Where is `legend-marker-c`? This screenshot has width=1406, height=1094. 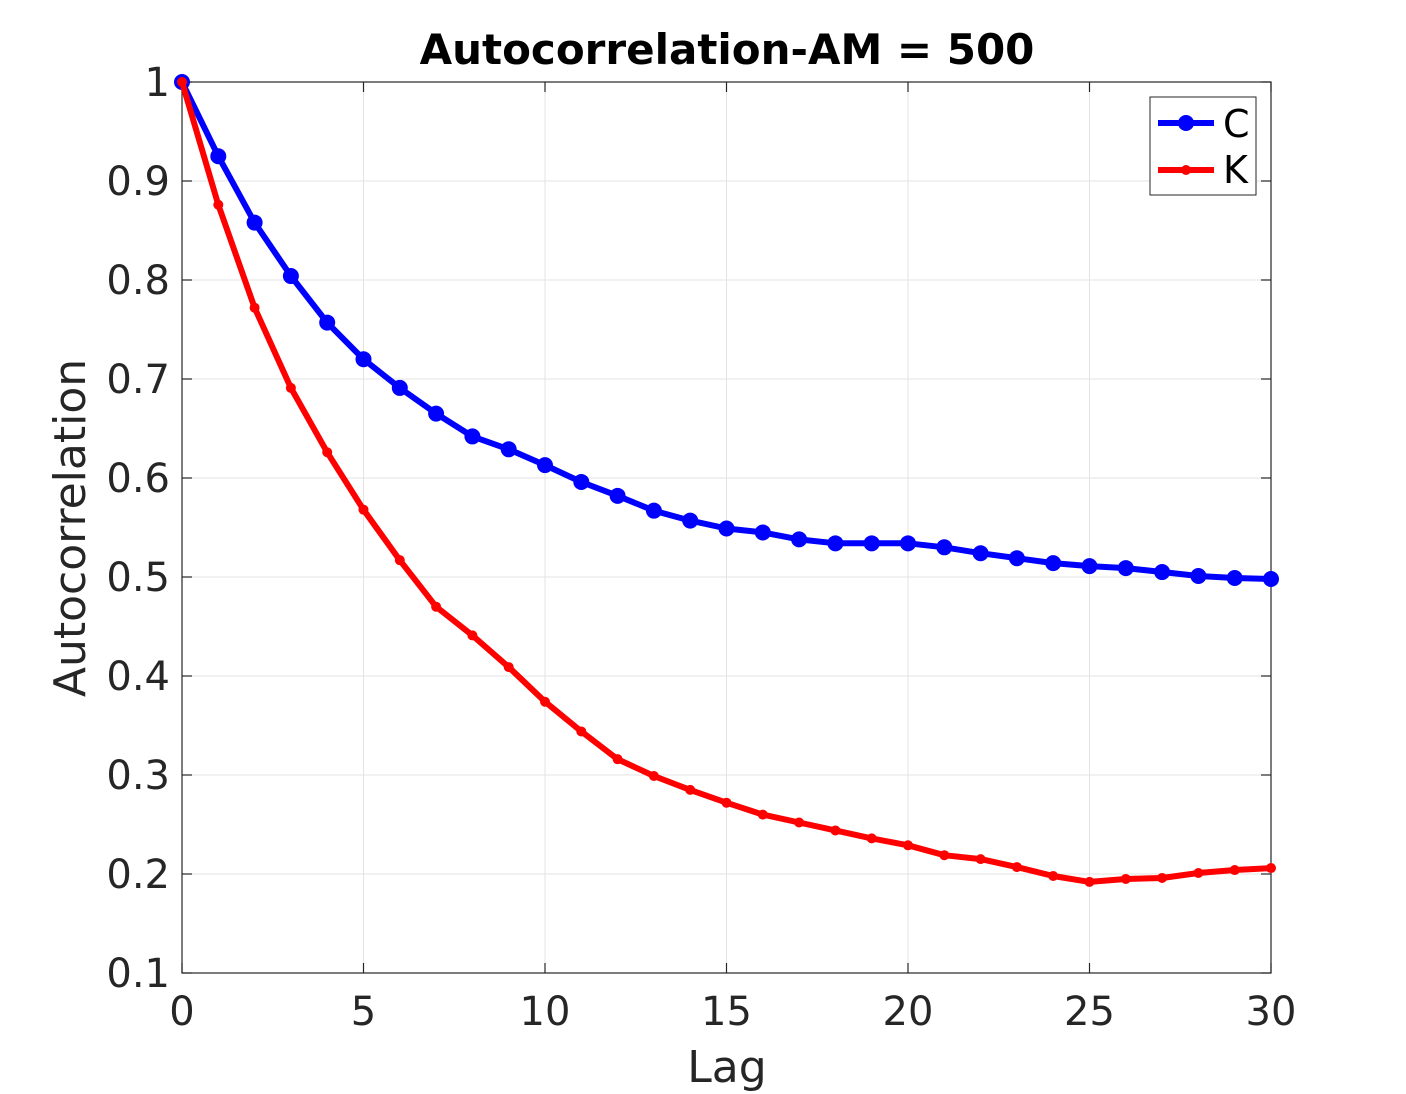
legend-marker-c is located at coordinates (1186, 123).